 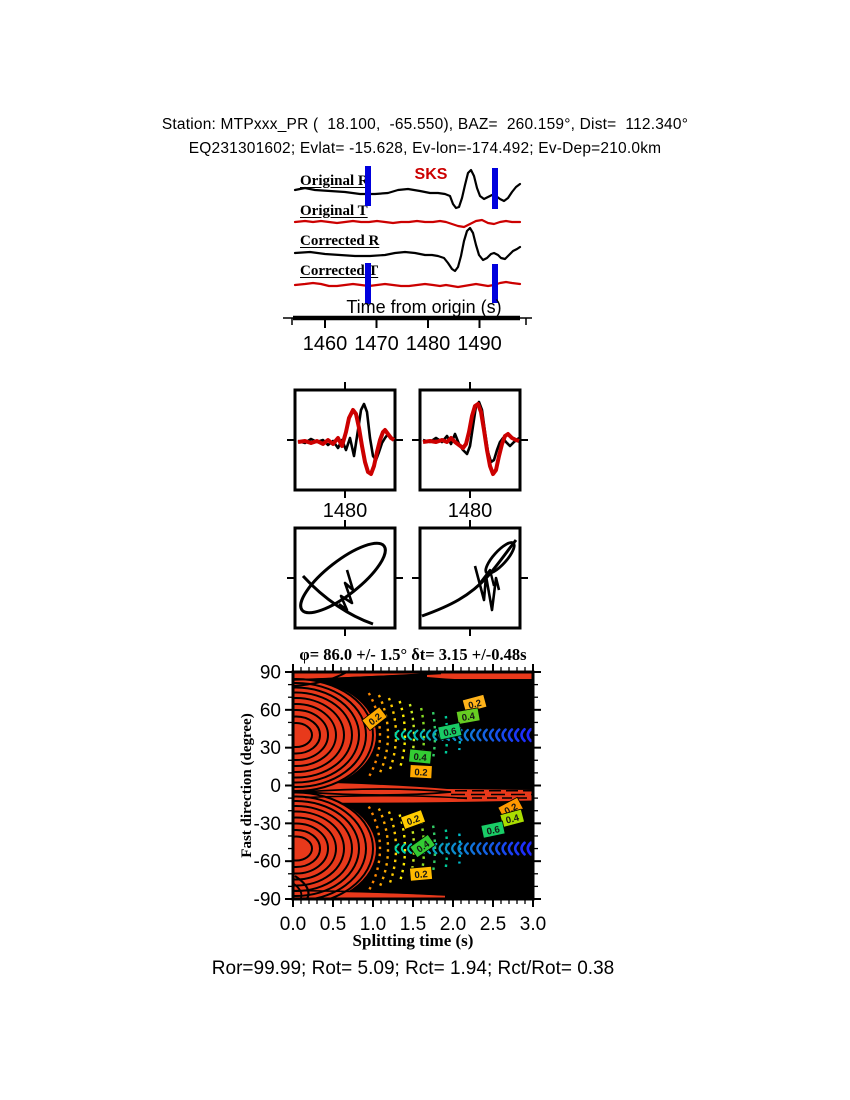 I want to click on wave-right-slow-trace, so click(x=471, y=439).